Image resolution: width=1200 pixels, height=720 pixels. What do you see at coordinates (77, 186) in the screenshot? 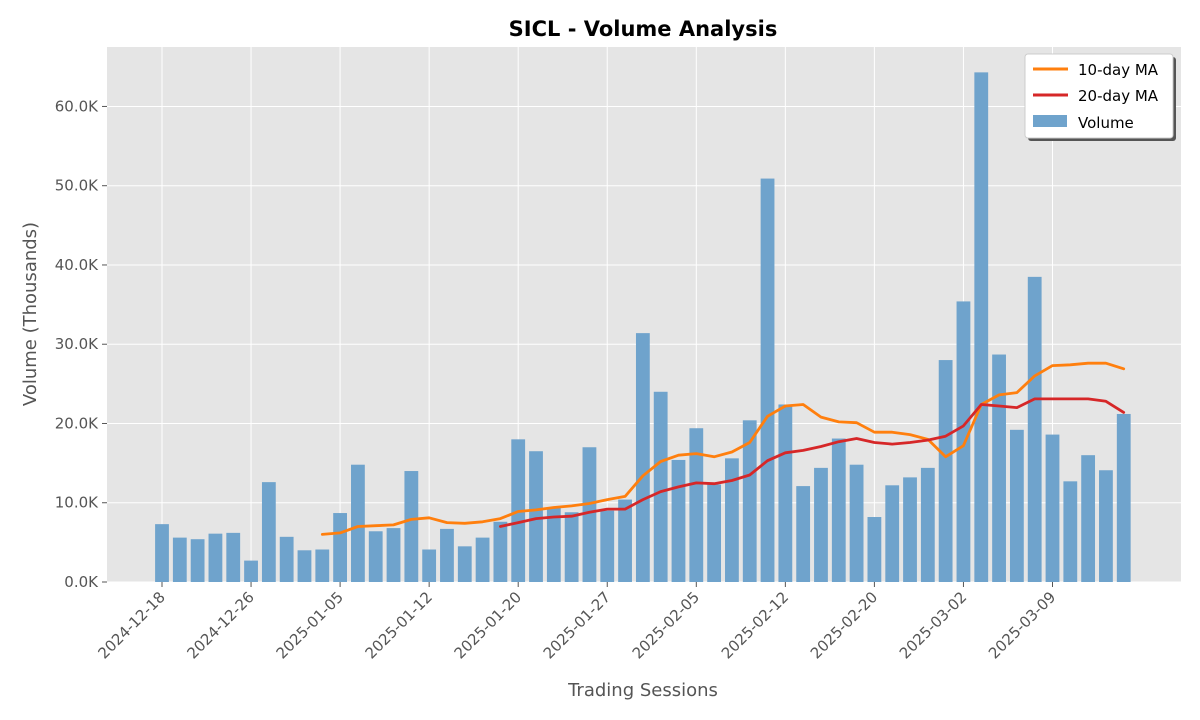
I see `y-tick-label: 50.0K` at bounding box center [77, 186].